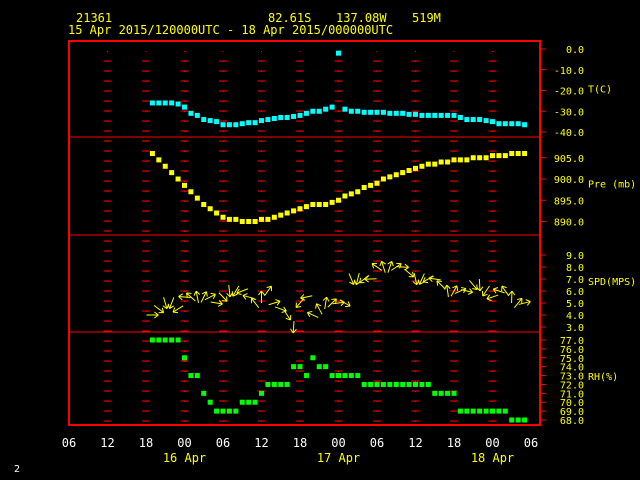 The image size is (640, 480). Describe the element at coordinates (107, 443) in the screenshot. I see `x-tick-label: 12` at that location.